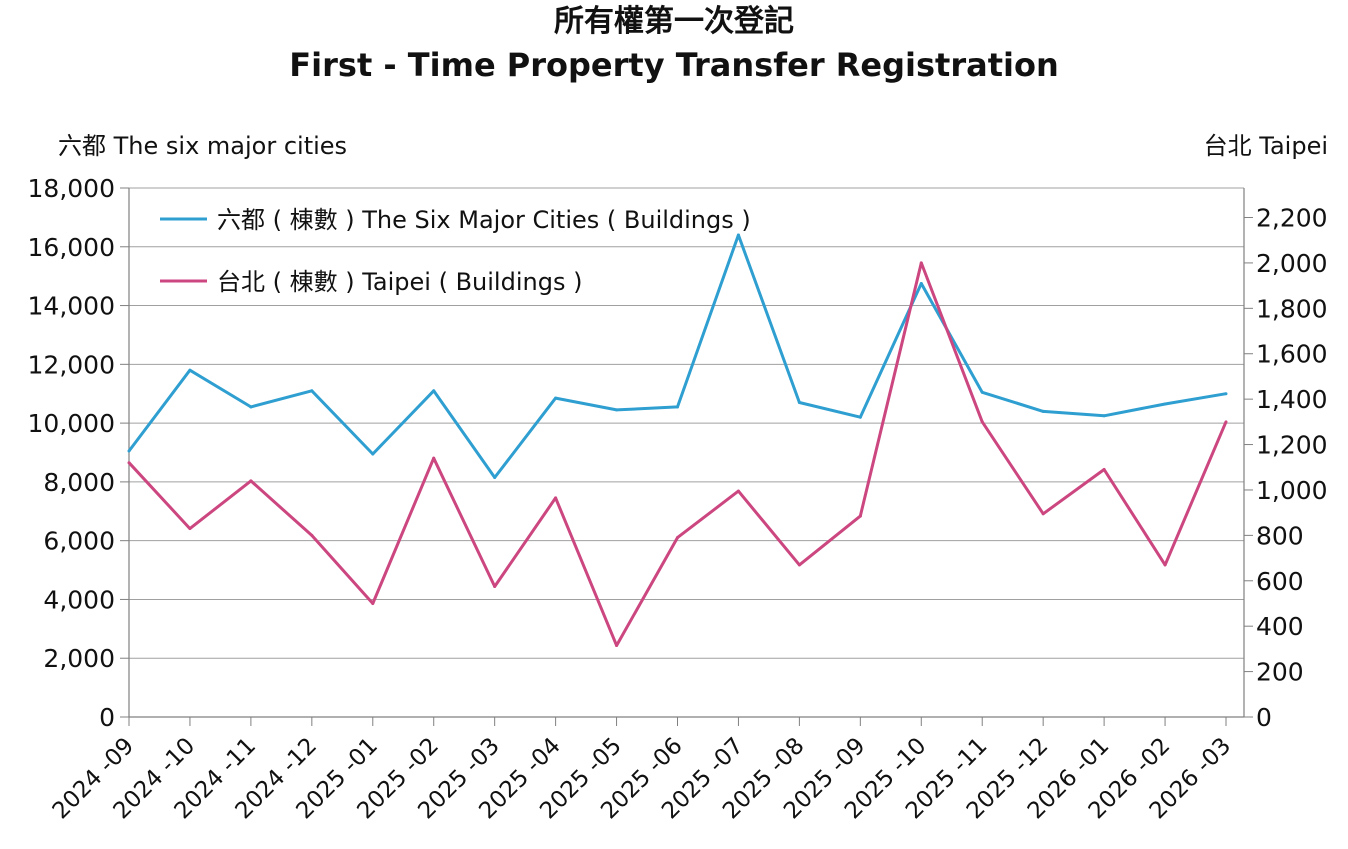 The image size is (1348, 849). What do you see at coordinates (79, 482) in the screenshot?
I see `left-tick-label: 8,000` at bounding box center [79, 482].